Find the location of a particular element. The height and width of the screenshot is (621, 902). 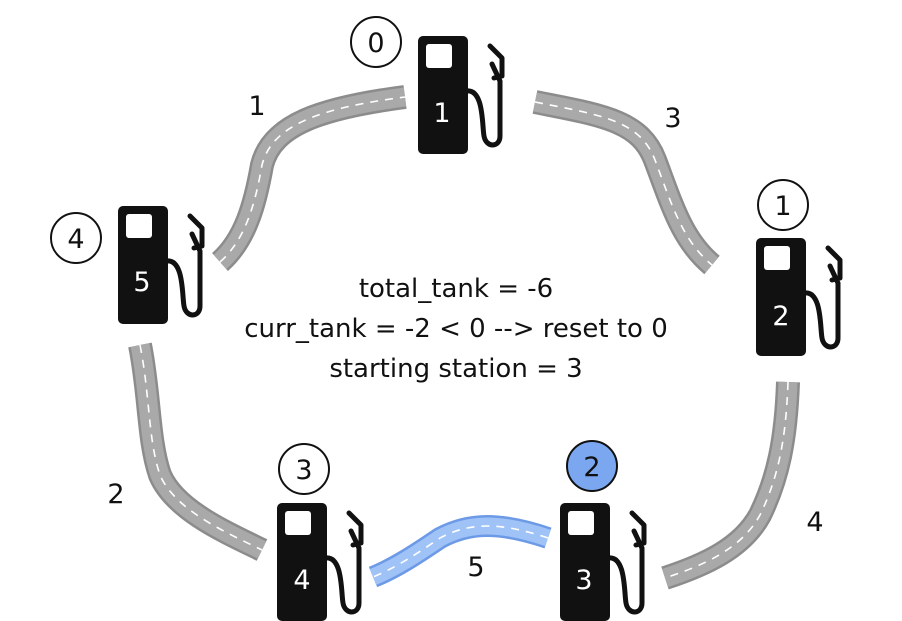

station-2: 2 3 is located at coordinates (603, 530).